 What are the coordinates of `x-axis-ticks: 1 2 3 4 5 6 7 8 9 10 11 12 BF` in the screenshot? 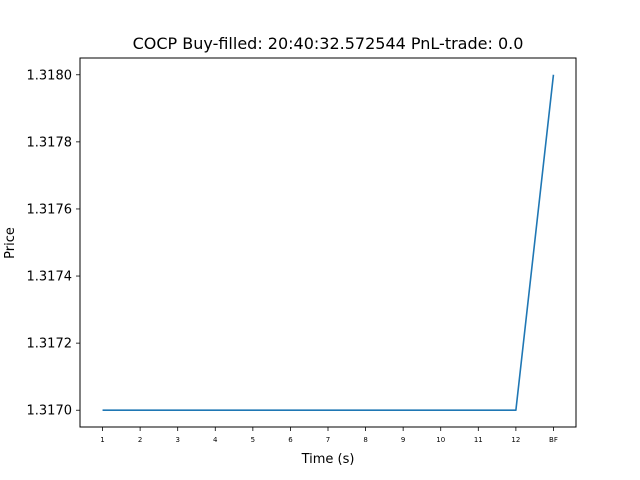 It's located at (329, 435).